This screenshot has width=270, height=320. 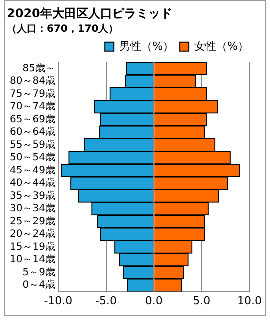 I want to click on legend-label: 男性（%）, so click(x=147, y=46).